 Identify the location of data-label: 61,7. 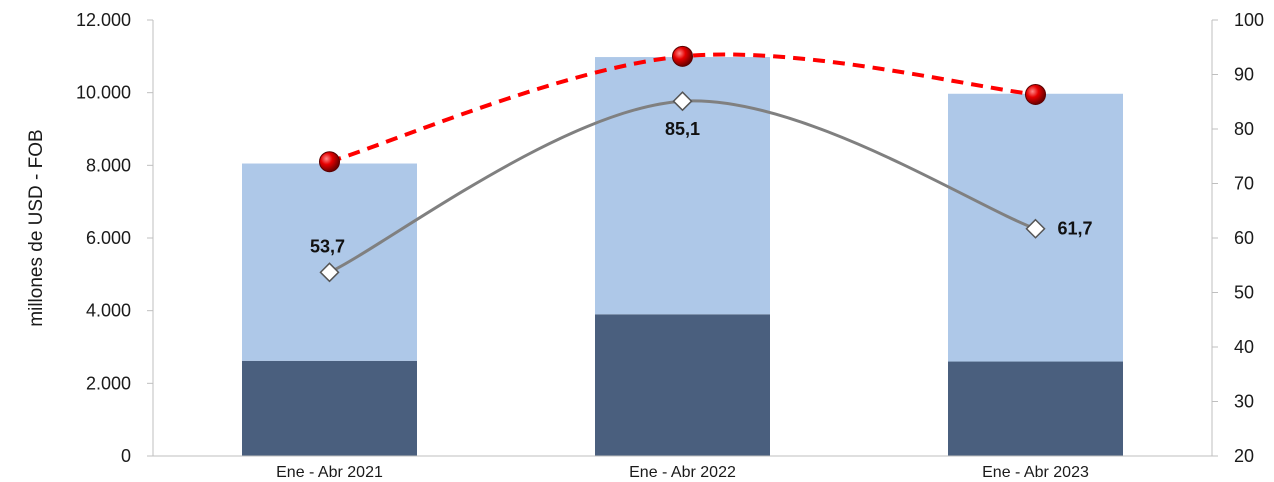
(1075, 229).